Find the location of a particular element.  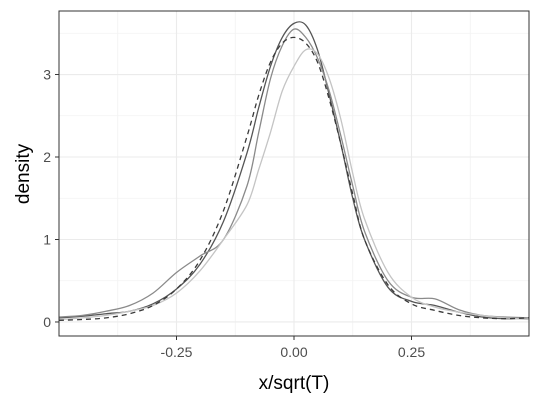

y-tick-label: 3 is located at coordinates (47, 75).